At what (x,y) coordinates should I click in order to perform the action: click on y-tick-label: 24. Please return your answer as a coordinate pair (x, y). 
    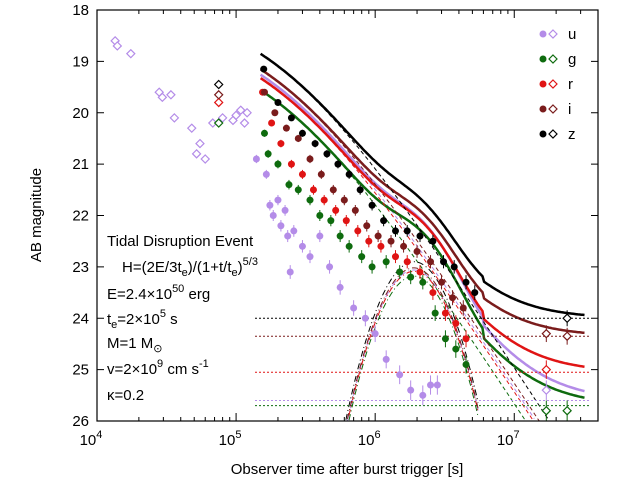
    Looking at the image, I should click on (80, 318).